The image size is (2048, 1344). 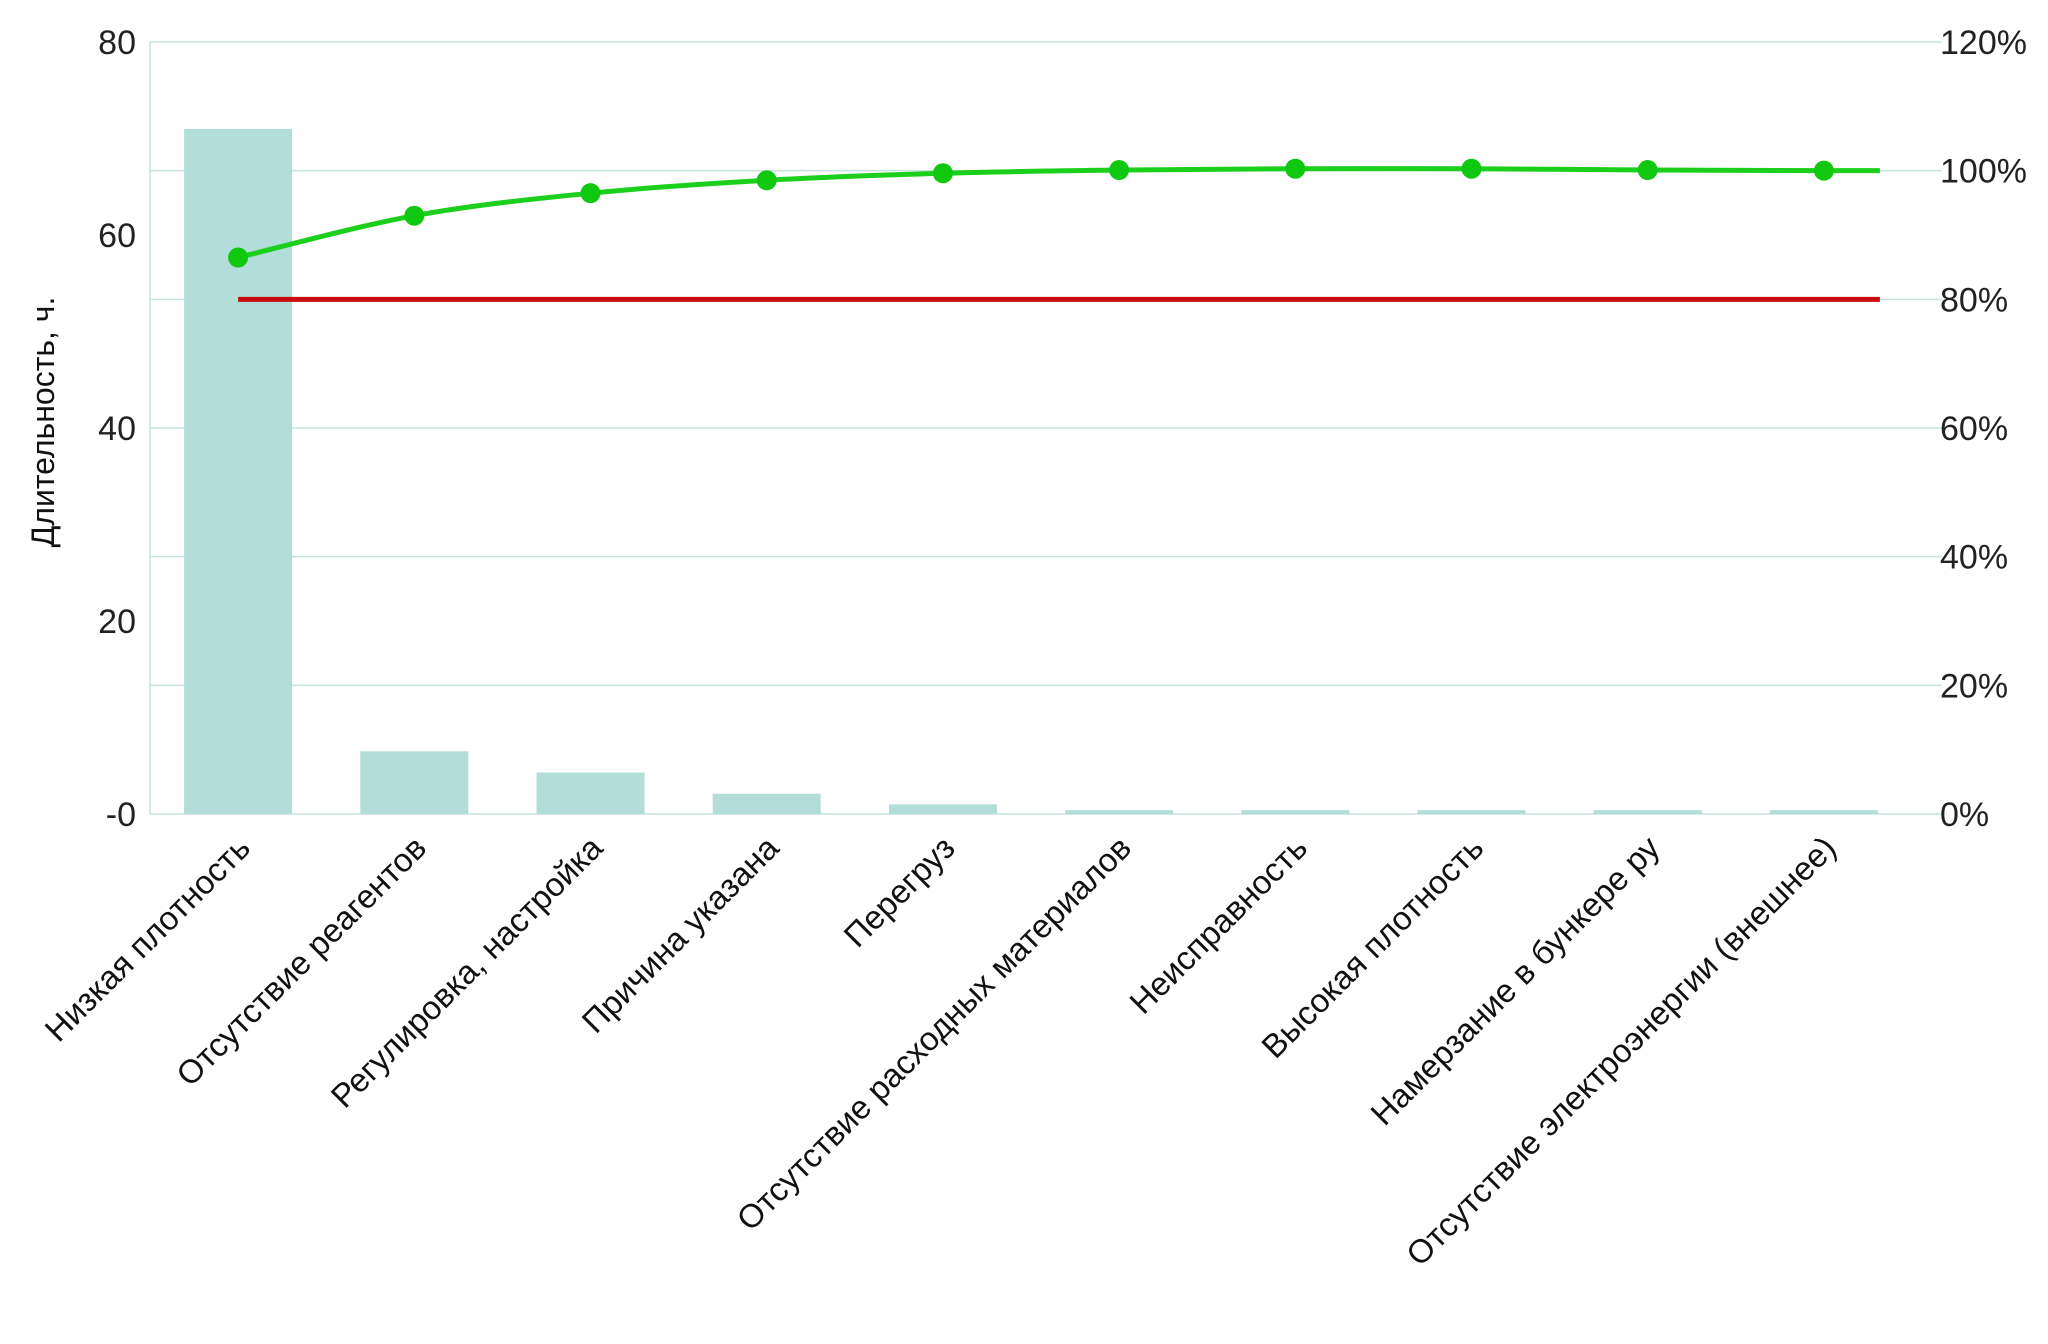 I want to click on right-axis-tick-label: 20%, so click(x=1974, y=686).